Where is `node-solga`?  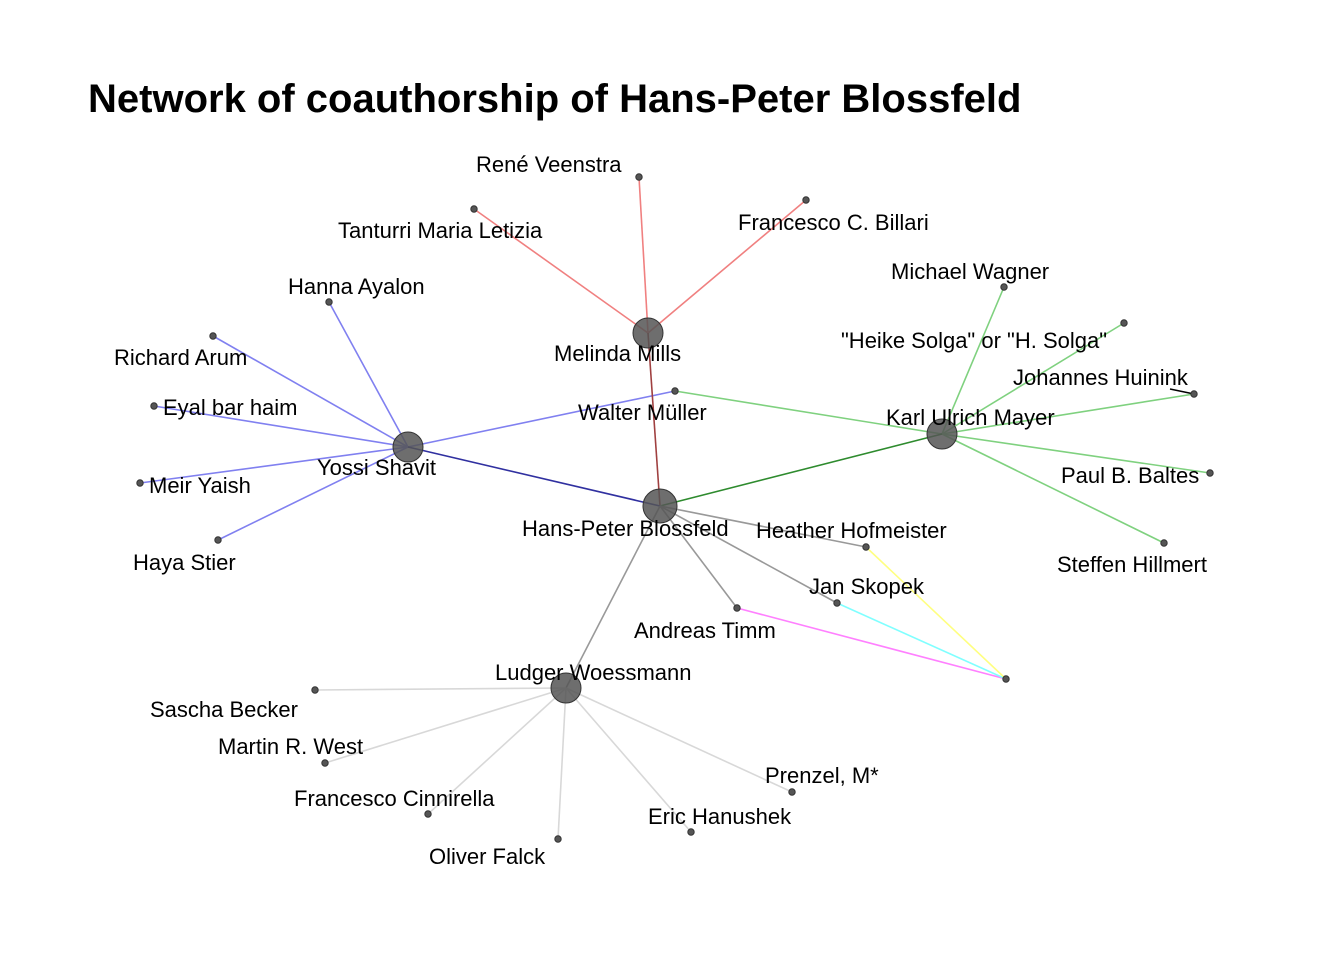 node-solga is located at coordinates (1124, 323).